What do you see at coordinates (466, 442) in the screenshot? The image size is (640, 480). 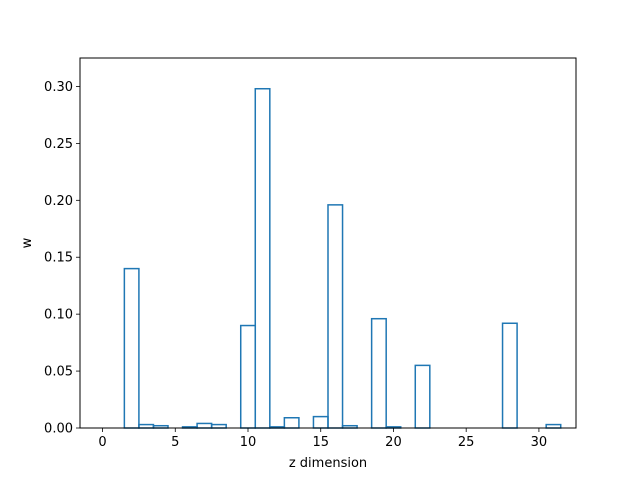 I see `x-tick-label: 25` at bounding box center [466, 442].